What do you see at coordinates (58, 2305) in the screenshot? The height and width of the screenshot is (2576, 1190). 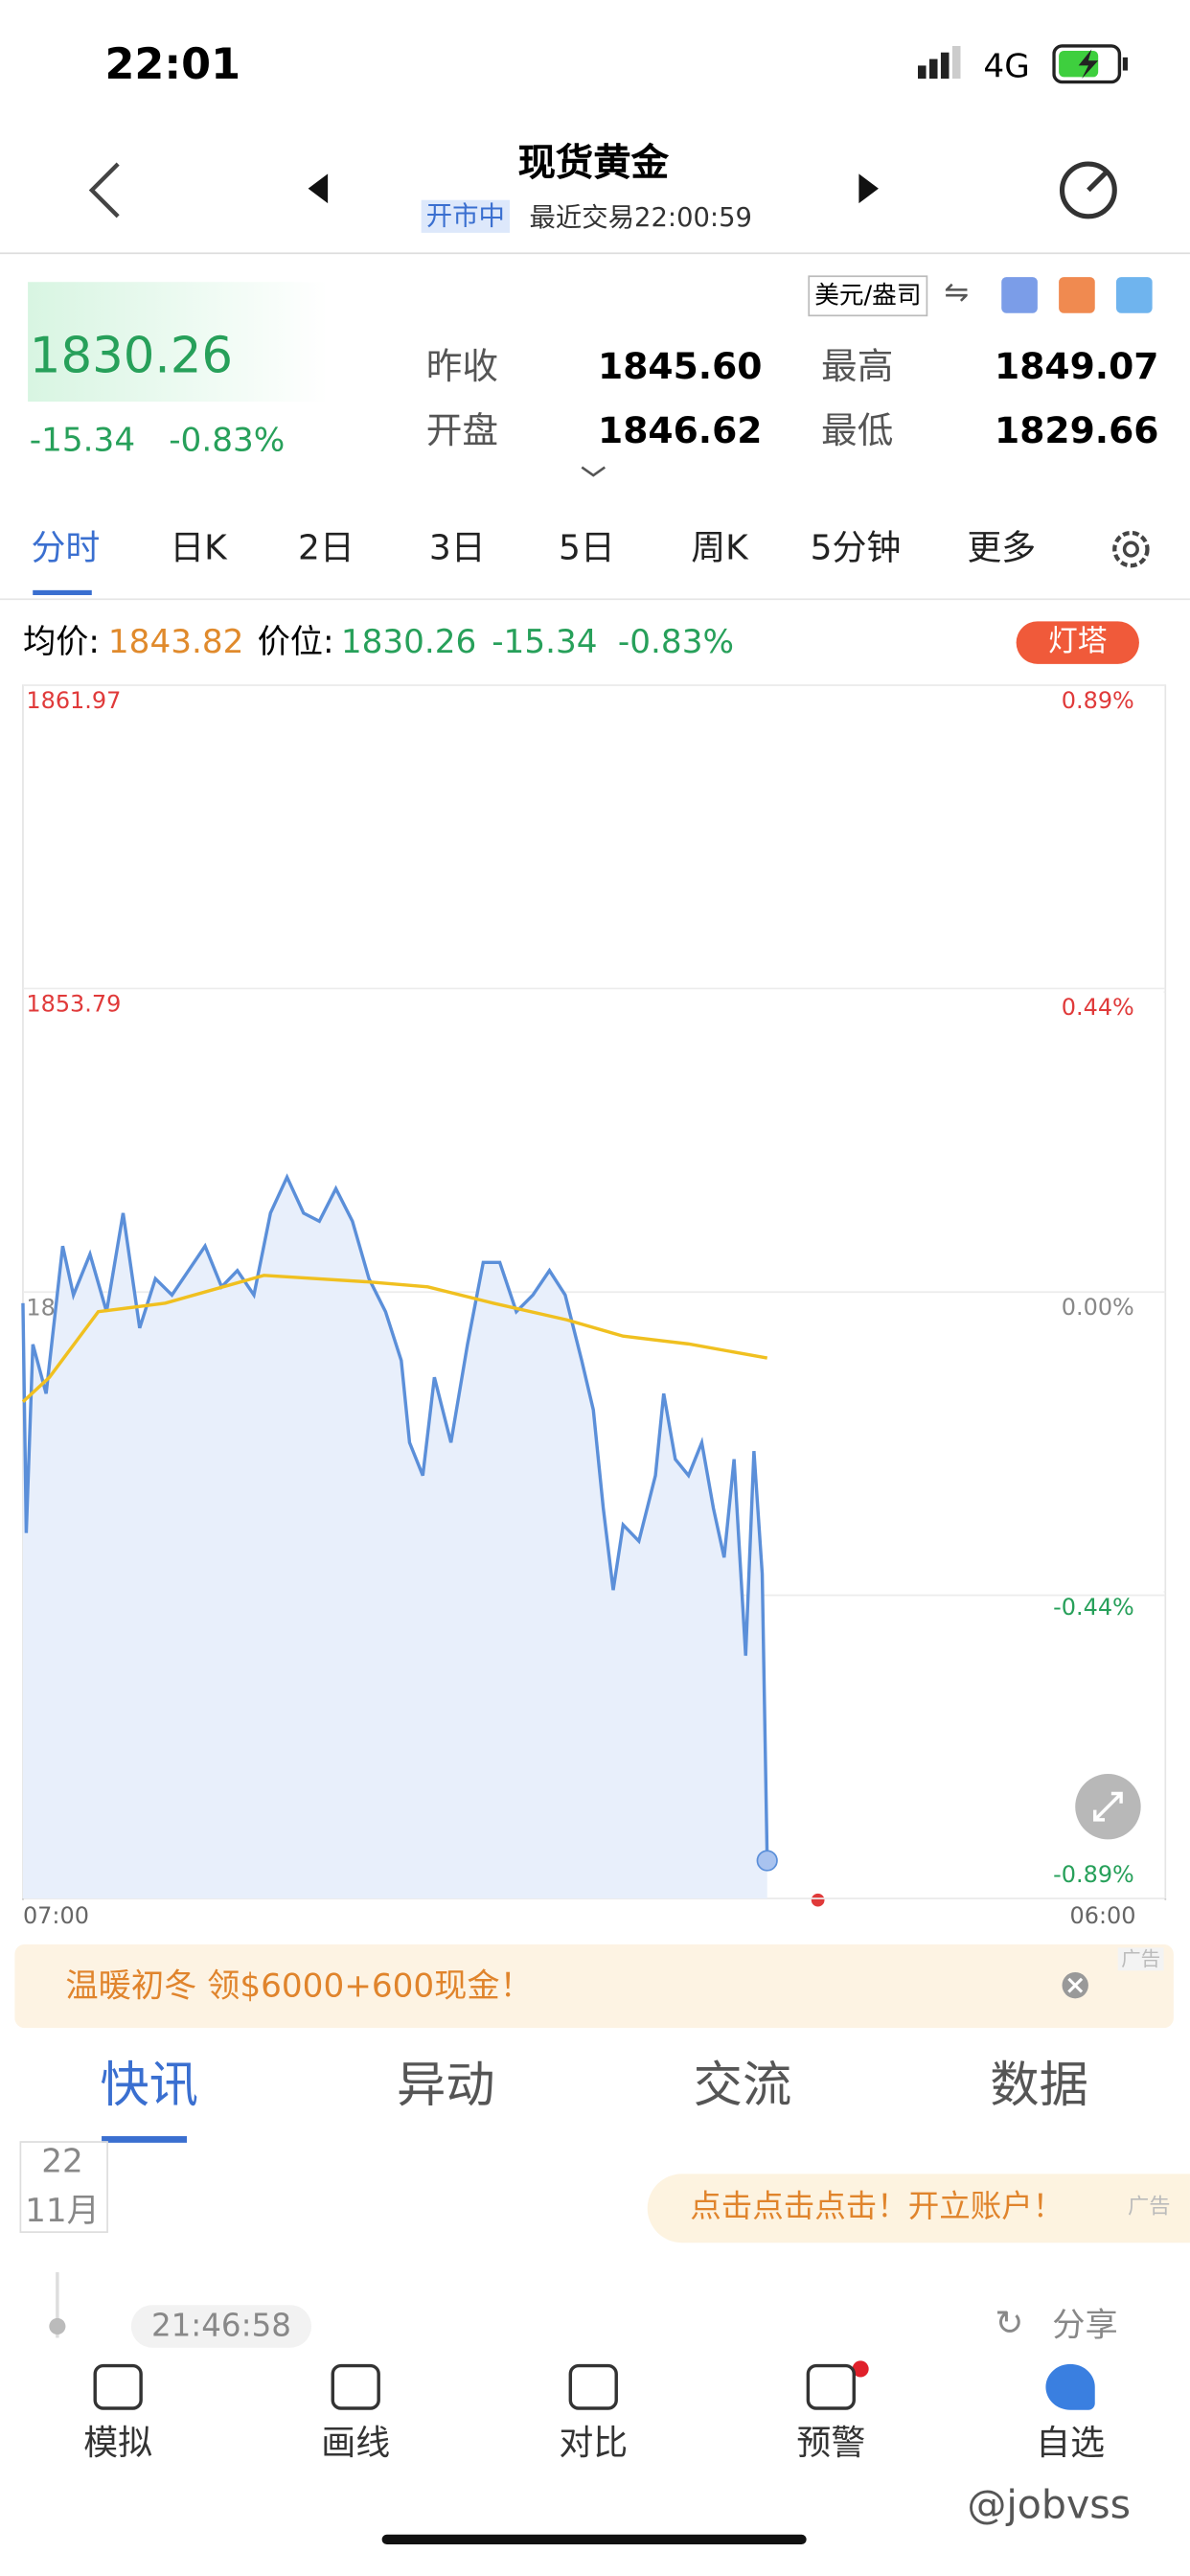 I see `timeline` at bounding box center [58, 2305].